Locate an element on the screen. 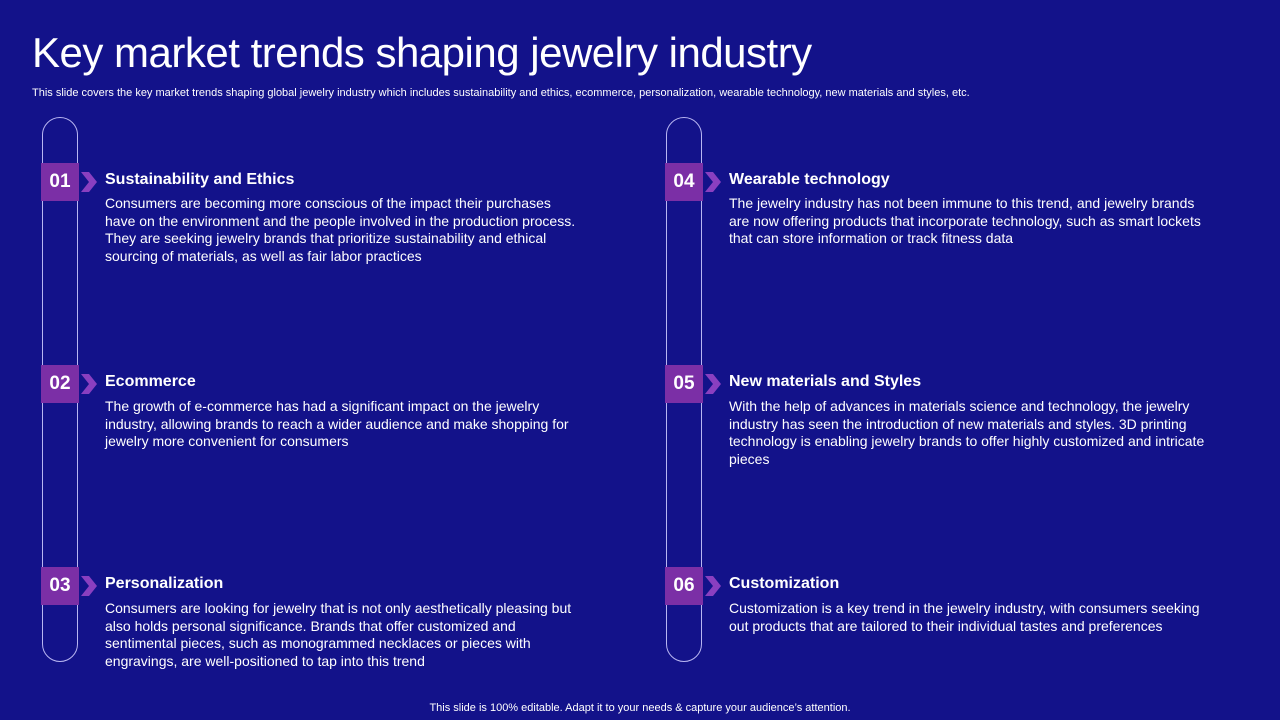  trend-title: Ecommerce is located at coordinates (150, 381).